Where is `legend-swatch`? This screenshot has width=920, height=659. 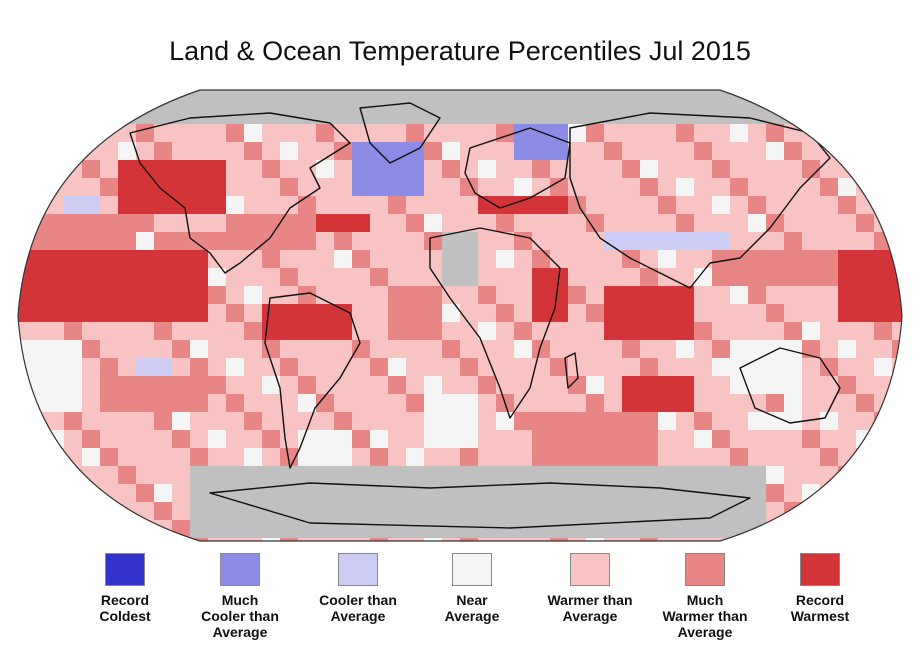 legend-swatch is located at coordinates (240, 569).